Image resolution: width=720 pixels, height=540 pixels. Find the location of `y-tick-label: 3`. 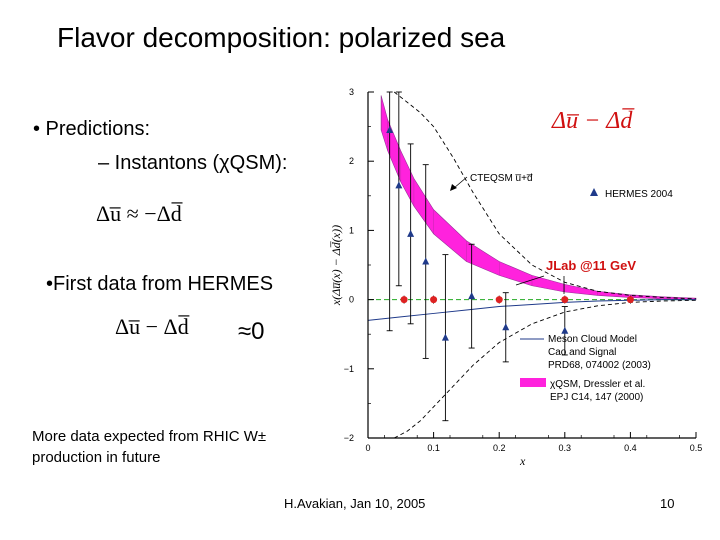

y-tick-label: 3 is located at coordinates (351, 92).